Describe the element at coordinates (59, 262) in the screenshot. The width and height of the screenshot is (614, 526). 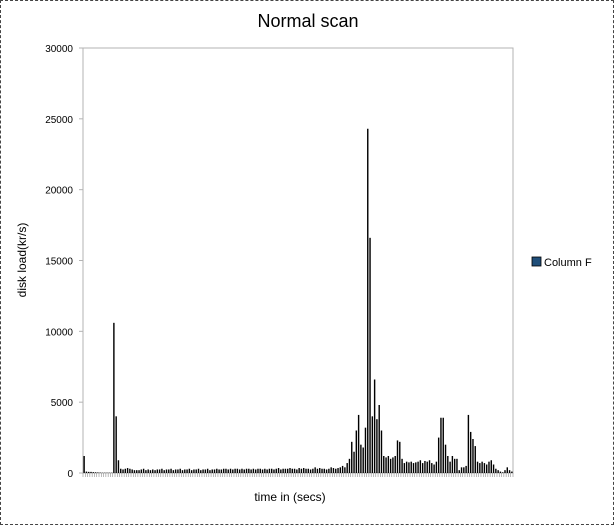
I see `y-tick-label: 15000` at that location.